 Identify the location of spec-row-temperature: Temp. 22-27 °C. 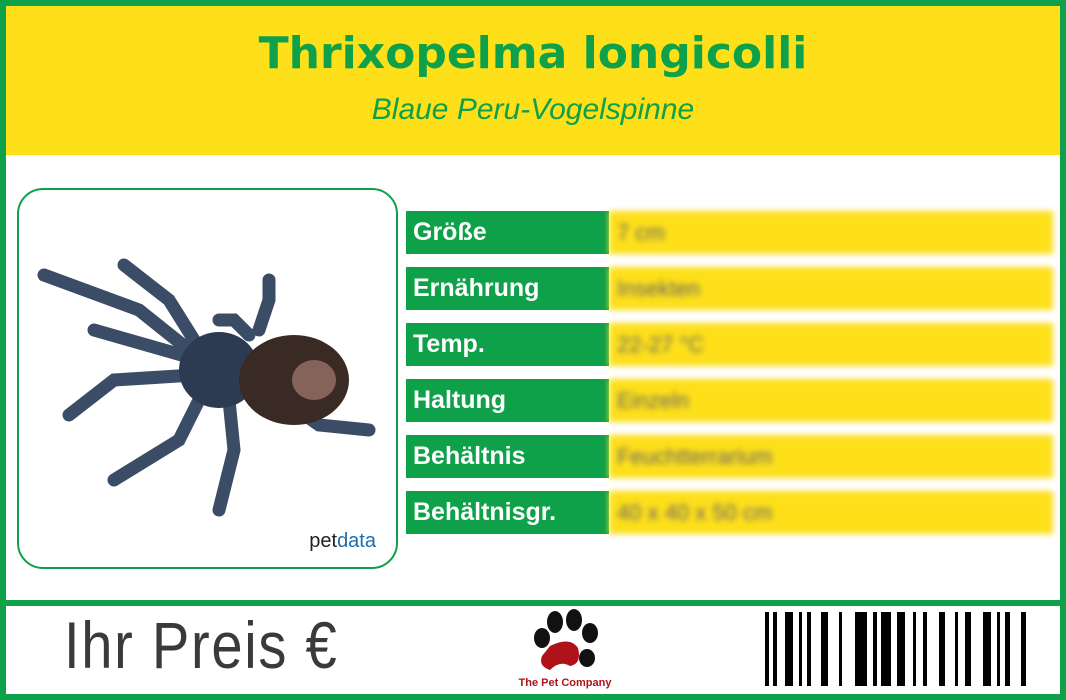
(729, 344).